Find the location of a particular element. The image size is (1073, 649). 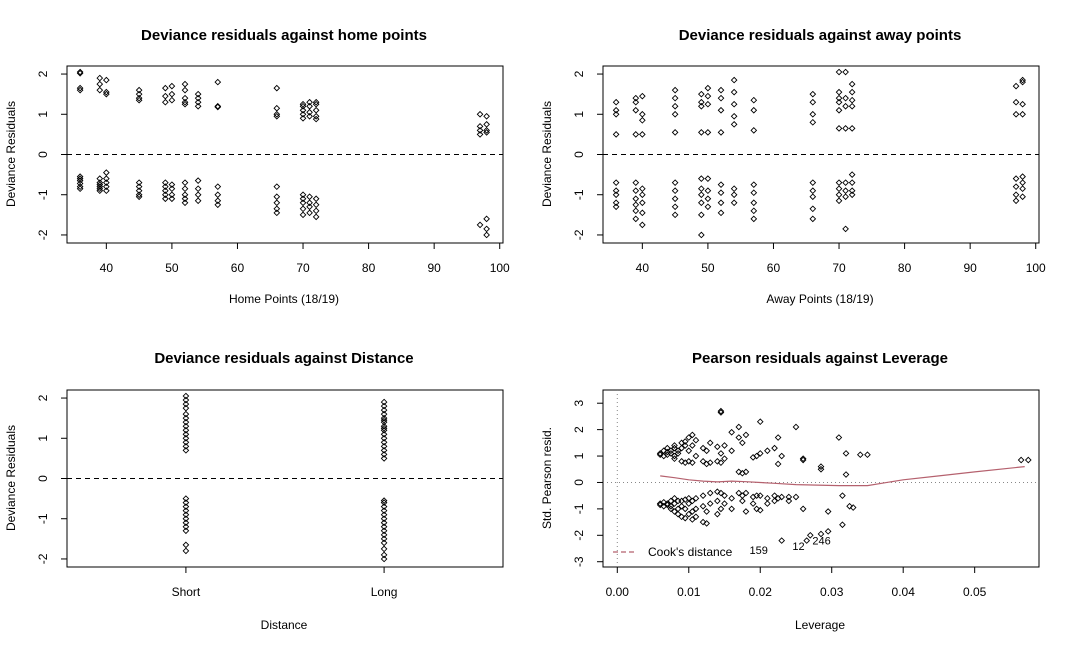

x-axis-label: Away Points (18/19) is located at coordinates (819, 299).